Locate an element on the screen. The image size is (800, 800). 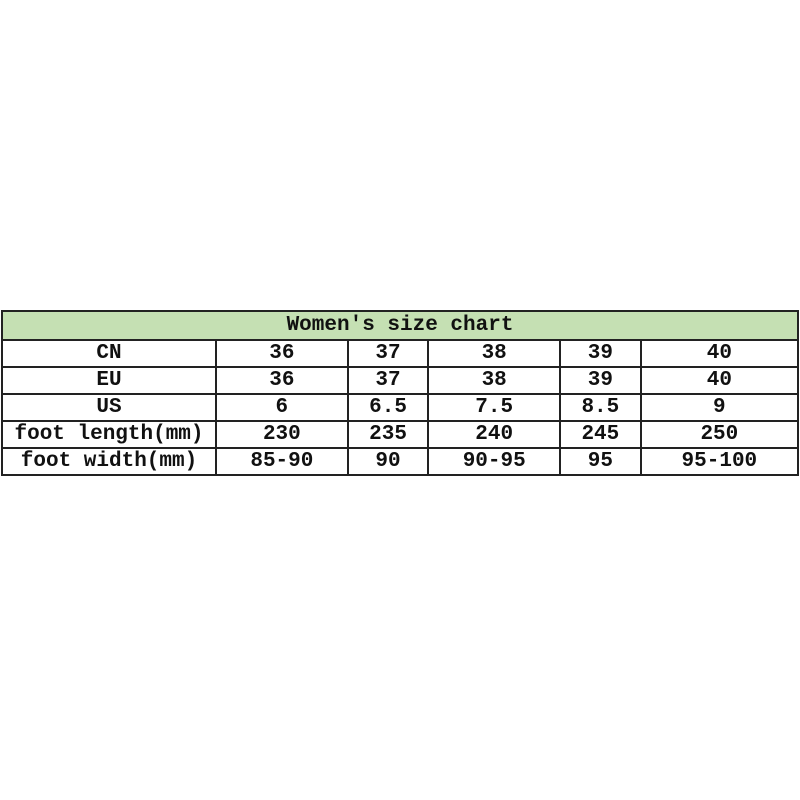
table-row: foot length(mm) 230 235 240 245 250 is located at coordinates (400, 434).